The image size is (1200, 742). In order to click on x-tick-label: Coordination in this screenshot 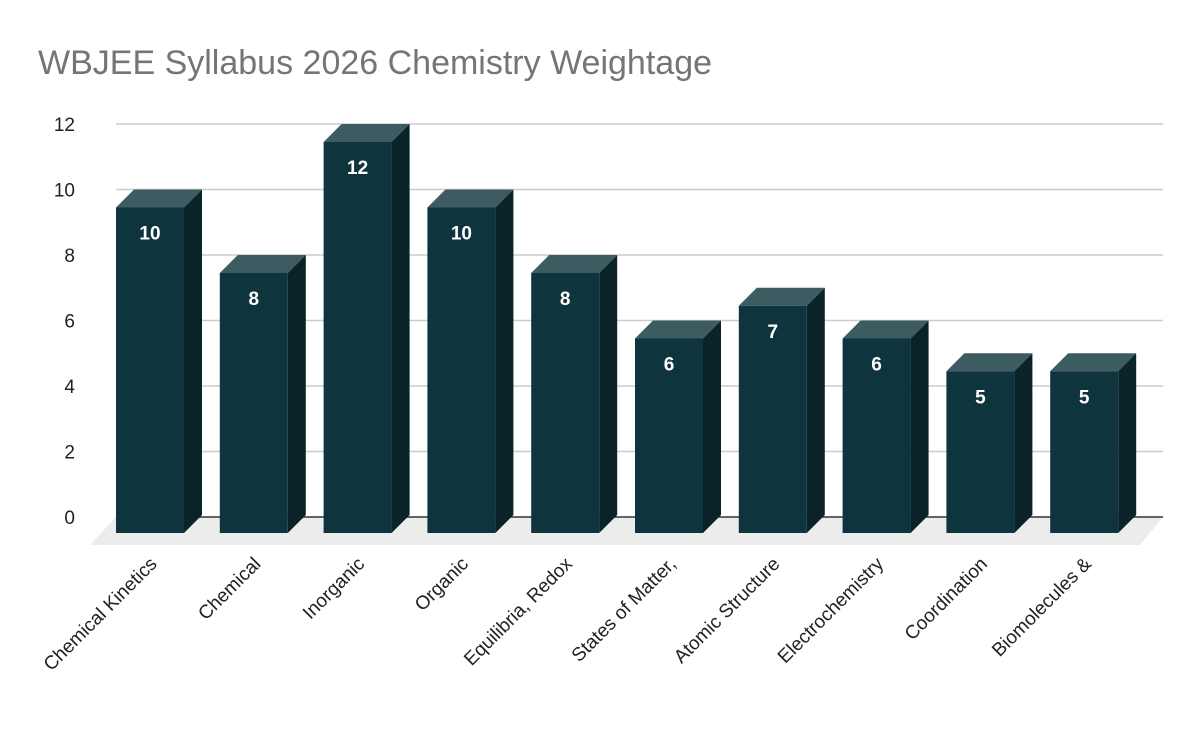, I will do `click(946, 599)`.